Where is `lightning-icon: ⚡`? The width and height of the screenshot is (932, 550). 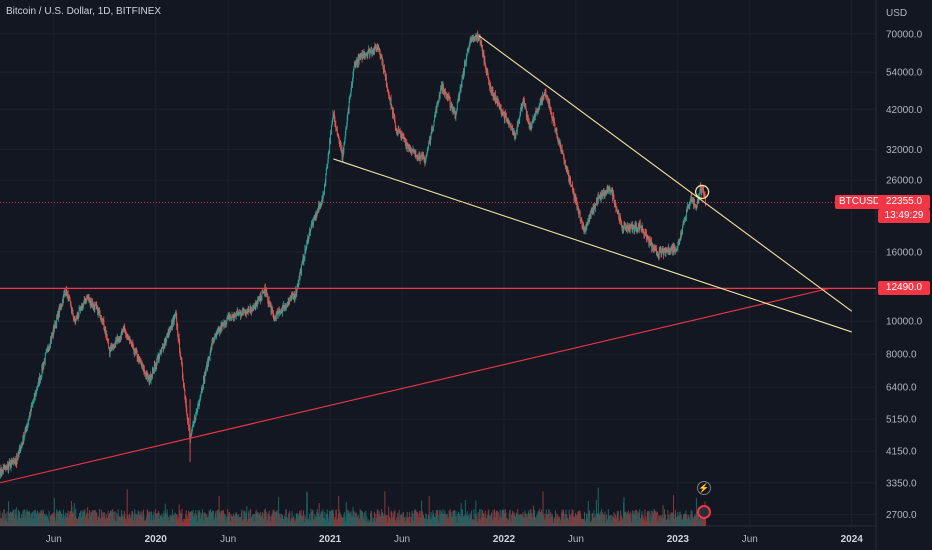 lightning-icon: ⚡ is located at coordinates (703, 488).